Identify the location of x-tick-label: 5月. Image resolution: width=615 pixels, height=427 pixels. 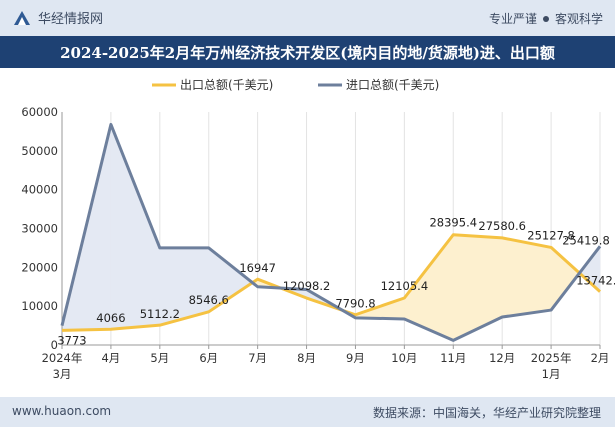
(159, 358).